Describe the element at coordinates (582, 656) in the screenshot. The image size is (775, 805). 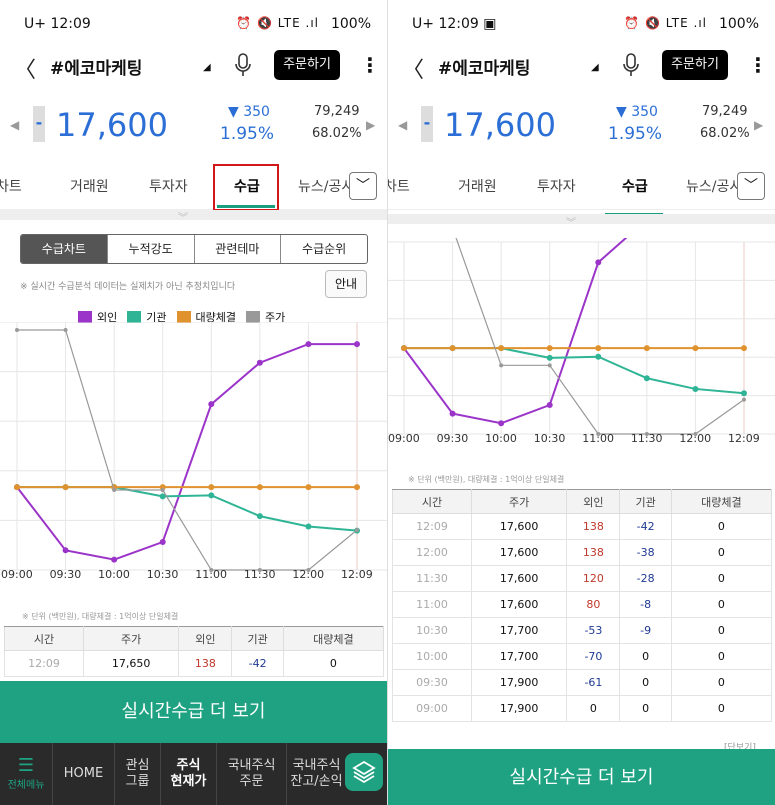
I see `table-row: 10:00 17,700 -70 0 0` at that location.